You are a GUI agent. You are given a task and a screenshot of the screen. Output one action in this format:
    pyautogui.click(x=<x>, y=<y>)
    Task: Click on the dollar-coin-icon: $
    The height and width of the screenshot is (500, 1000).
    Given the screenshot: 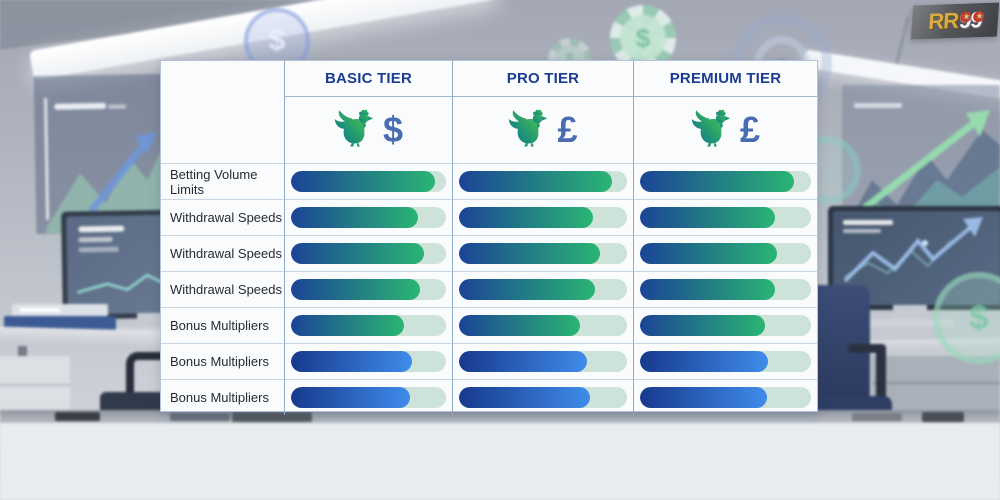 What is the action you would take?
    pyautogui.click(x=966, y=318)
    